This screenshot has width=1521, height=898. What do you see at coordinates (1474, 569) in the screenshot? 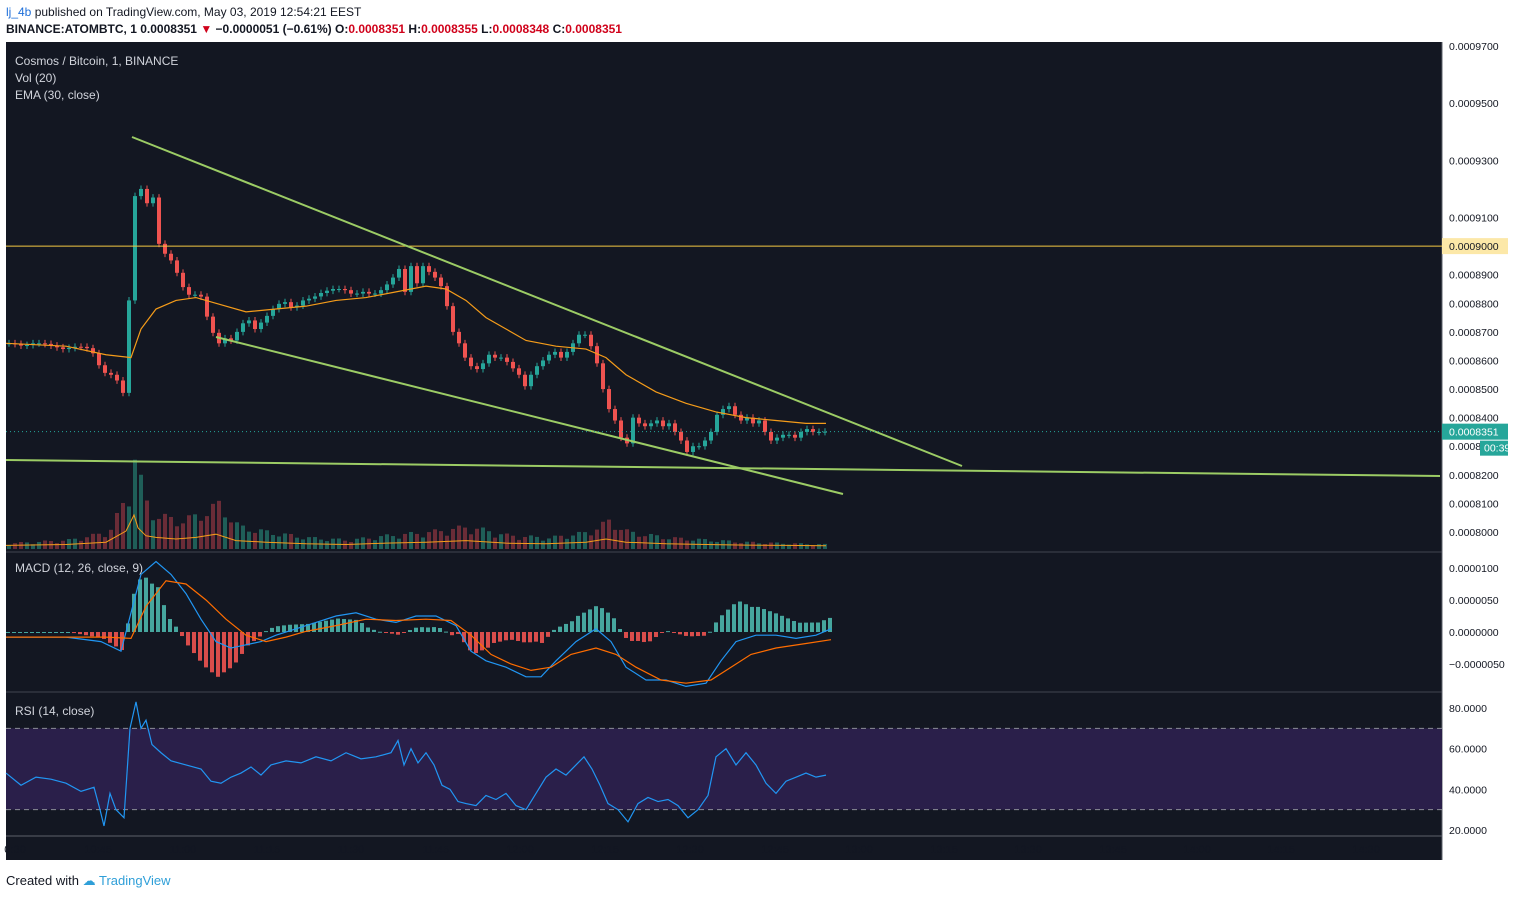
I see `macd-tick-label: 0.0000100` at bounding box center [1474, 569].